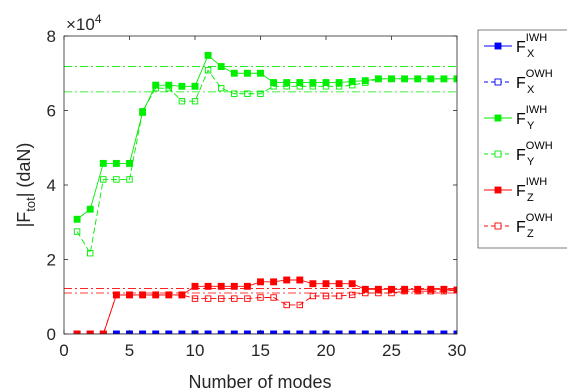 This screenshot has width=567, height=392. I want to click on x-tick-label: 10, so click(195, 350).